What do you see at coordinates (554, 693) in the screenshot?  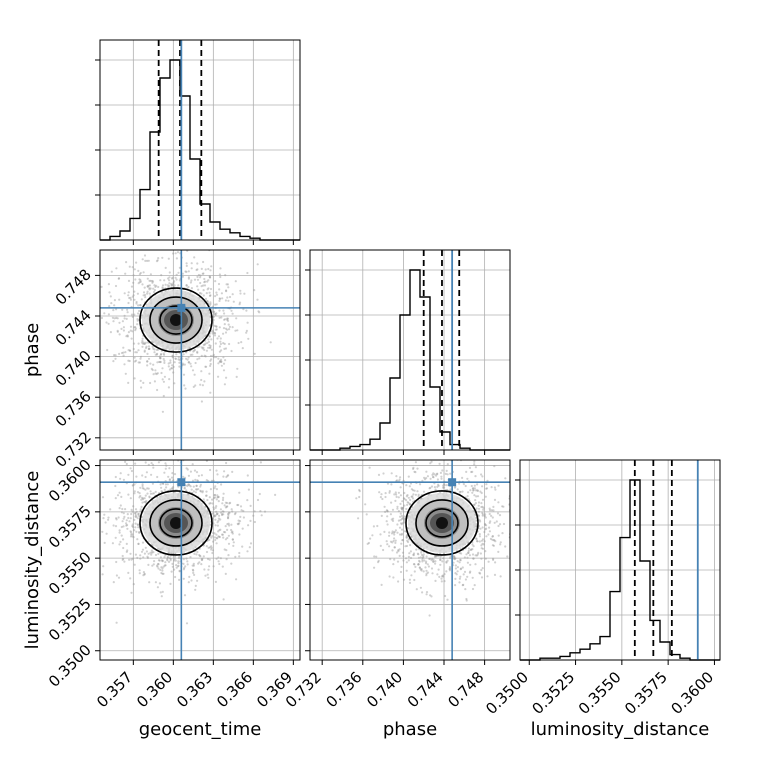 I see `x-tick-label: 0.3525` at bounding box center [554, 693].